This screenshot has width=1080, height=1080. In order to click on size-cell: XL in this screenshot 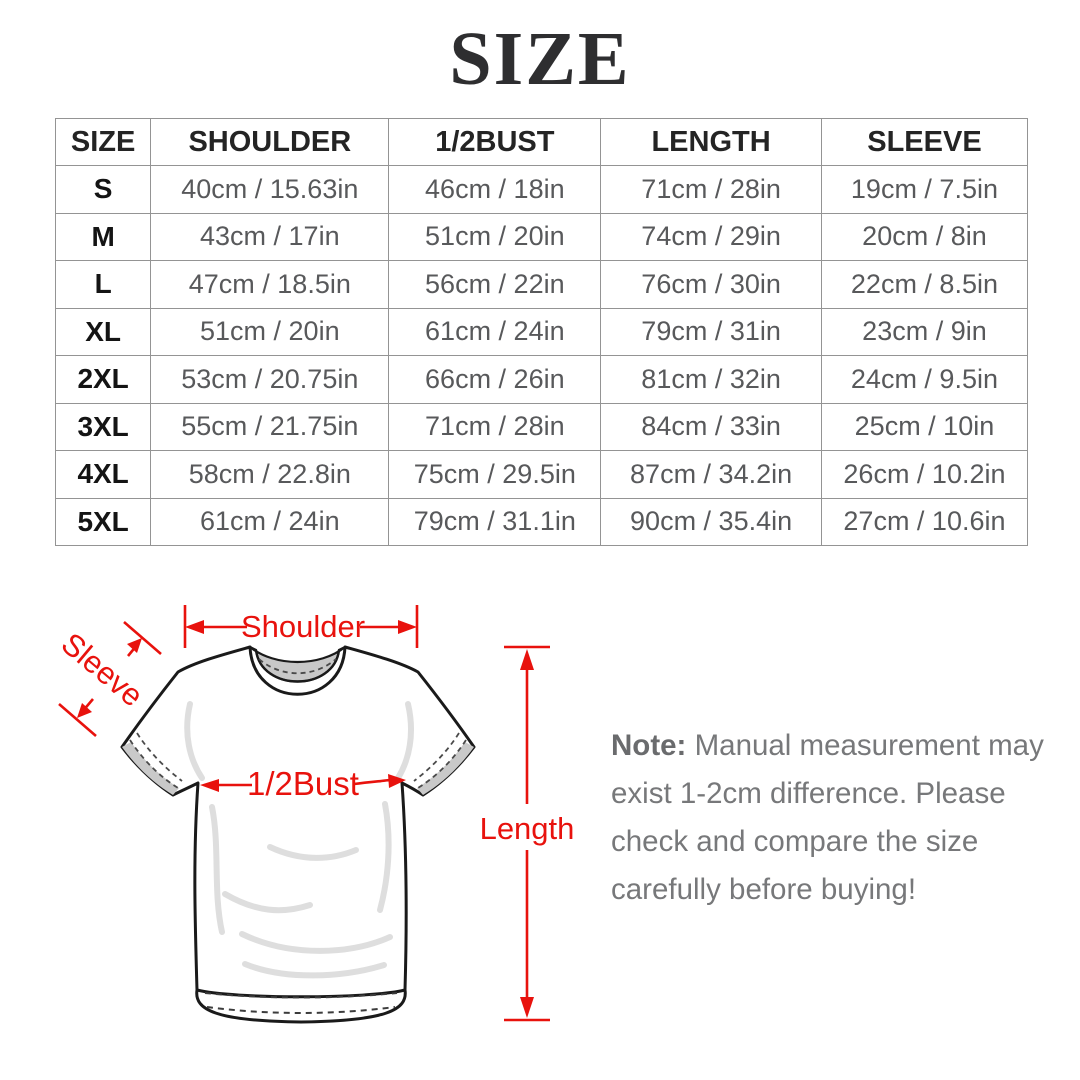, I will do `click(103, 331)`.